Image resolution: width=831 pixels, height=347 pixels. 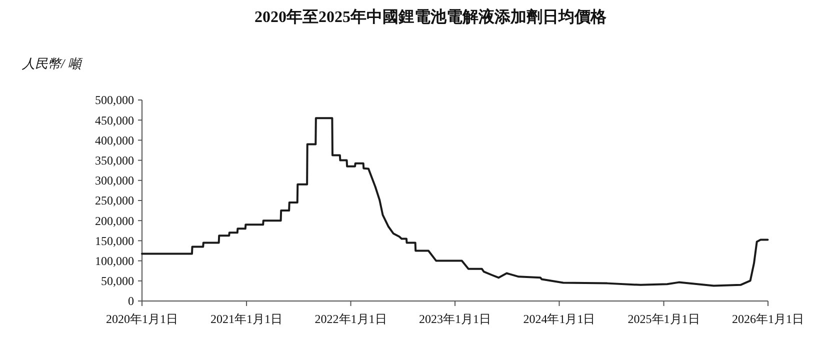 I want to click on x-tick-label: 2020年1月1日, so click(x=142, y=319).